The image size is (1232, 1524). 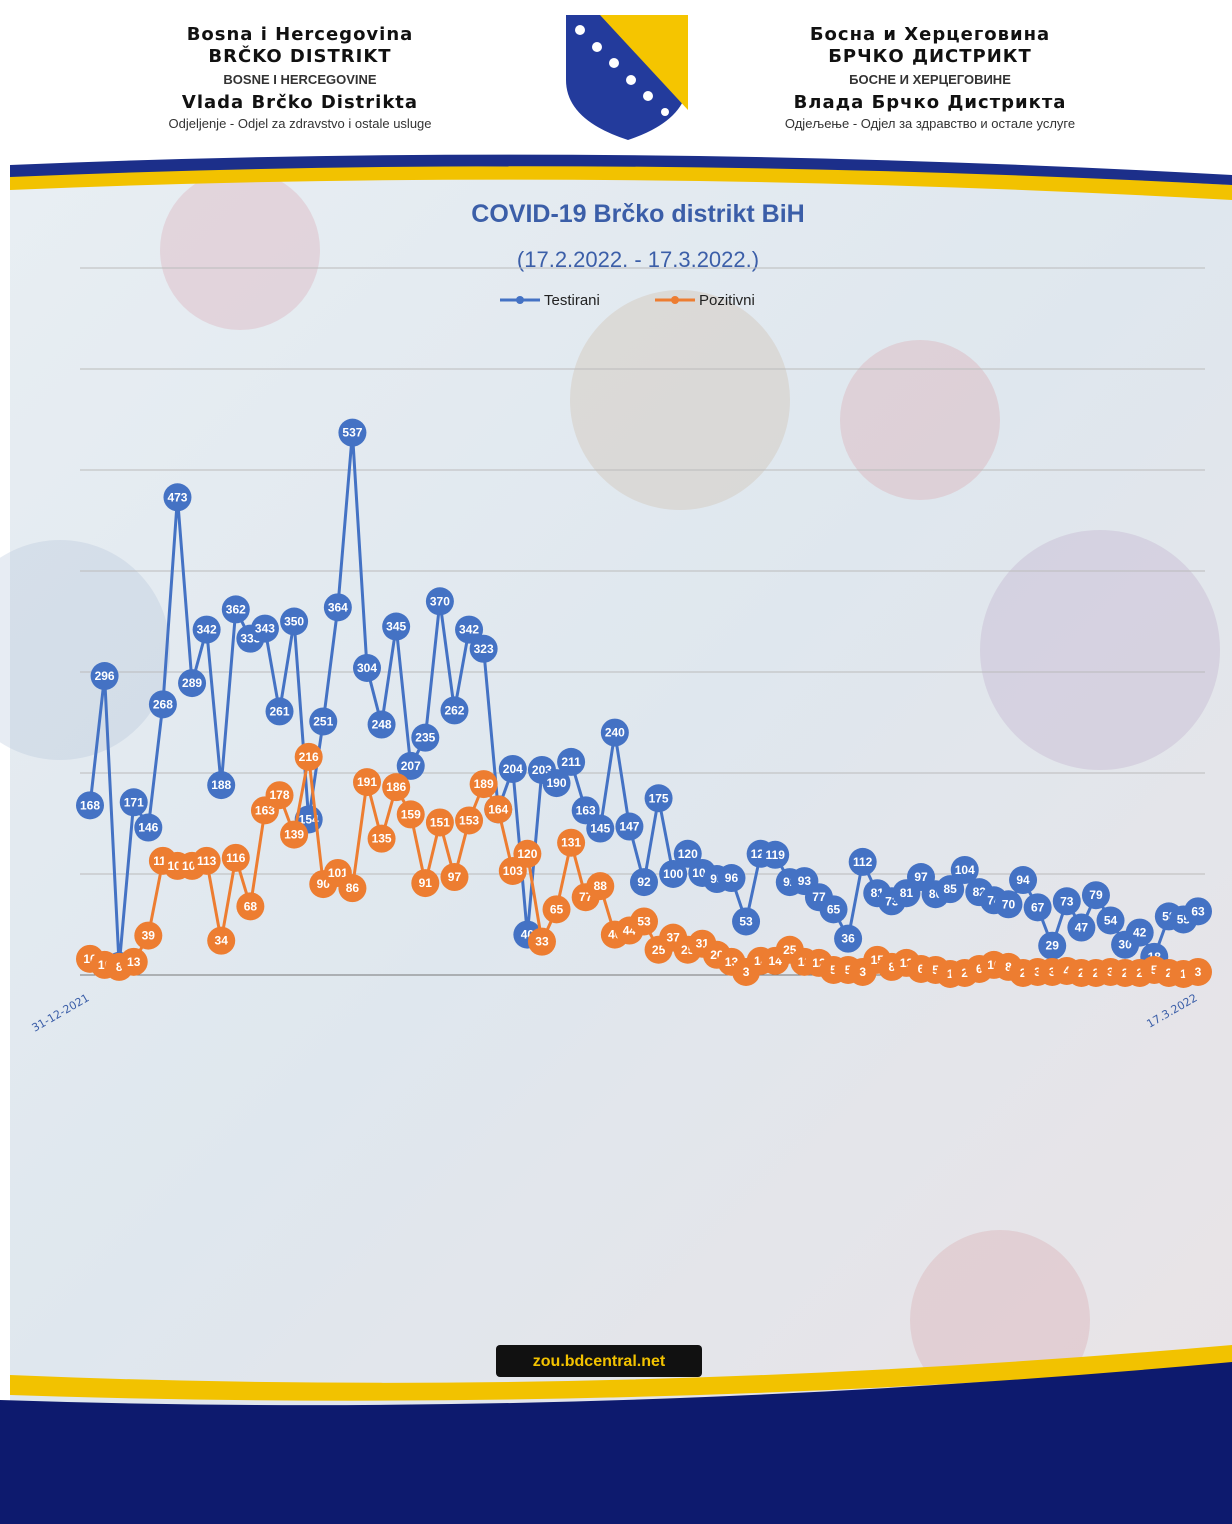 I want to click on data-label: 93, so click(x=805, y=881).